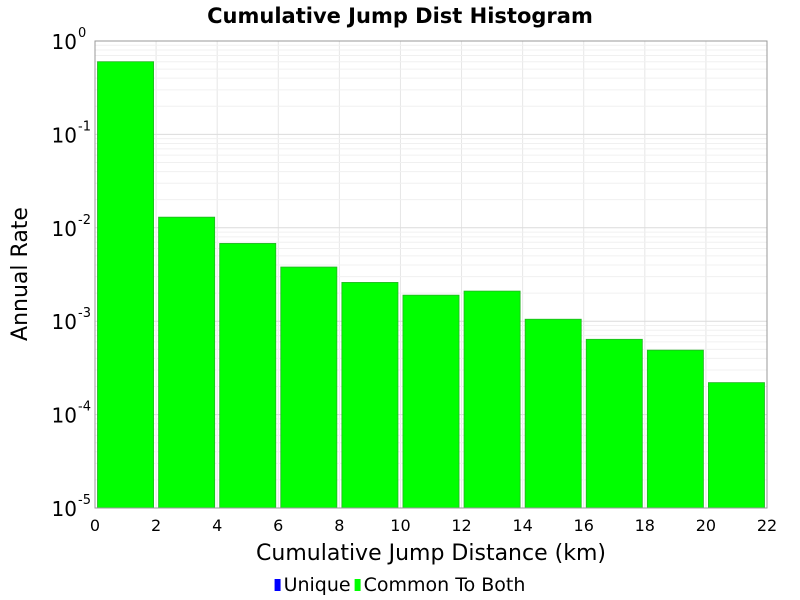 The width and height of the screenshot is (800, 600). What do you see at coordinates (339, 525) in the screenshot?
I see `x-tick-label: 8` at bounding box center [339, 525].